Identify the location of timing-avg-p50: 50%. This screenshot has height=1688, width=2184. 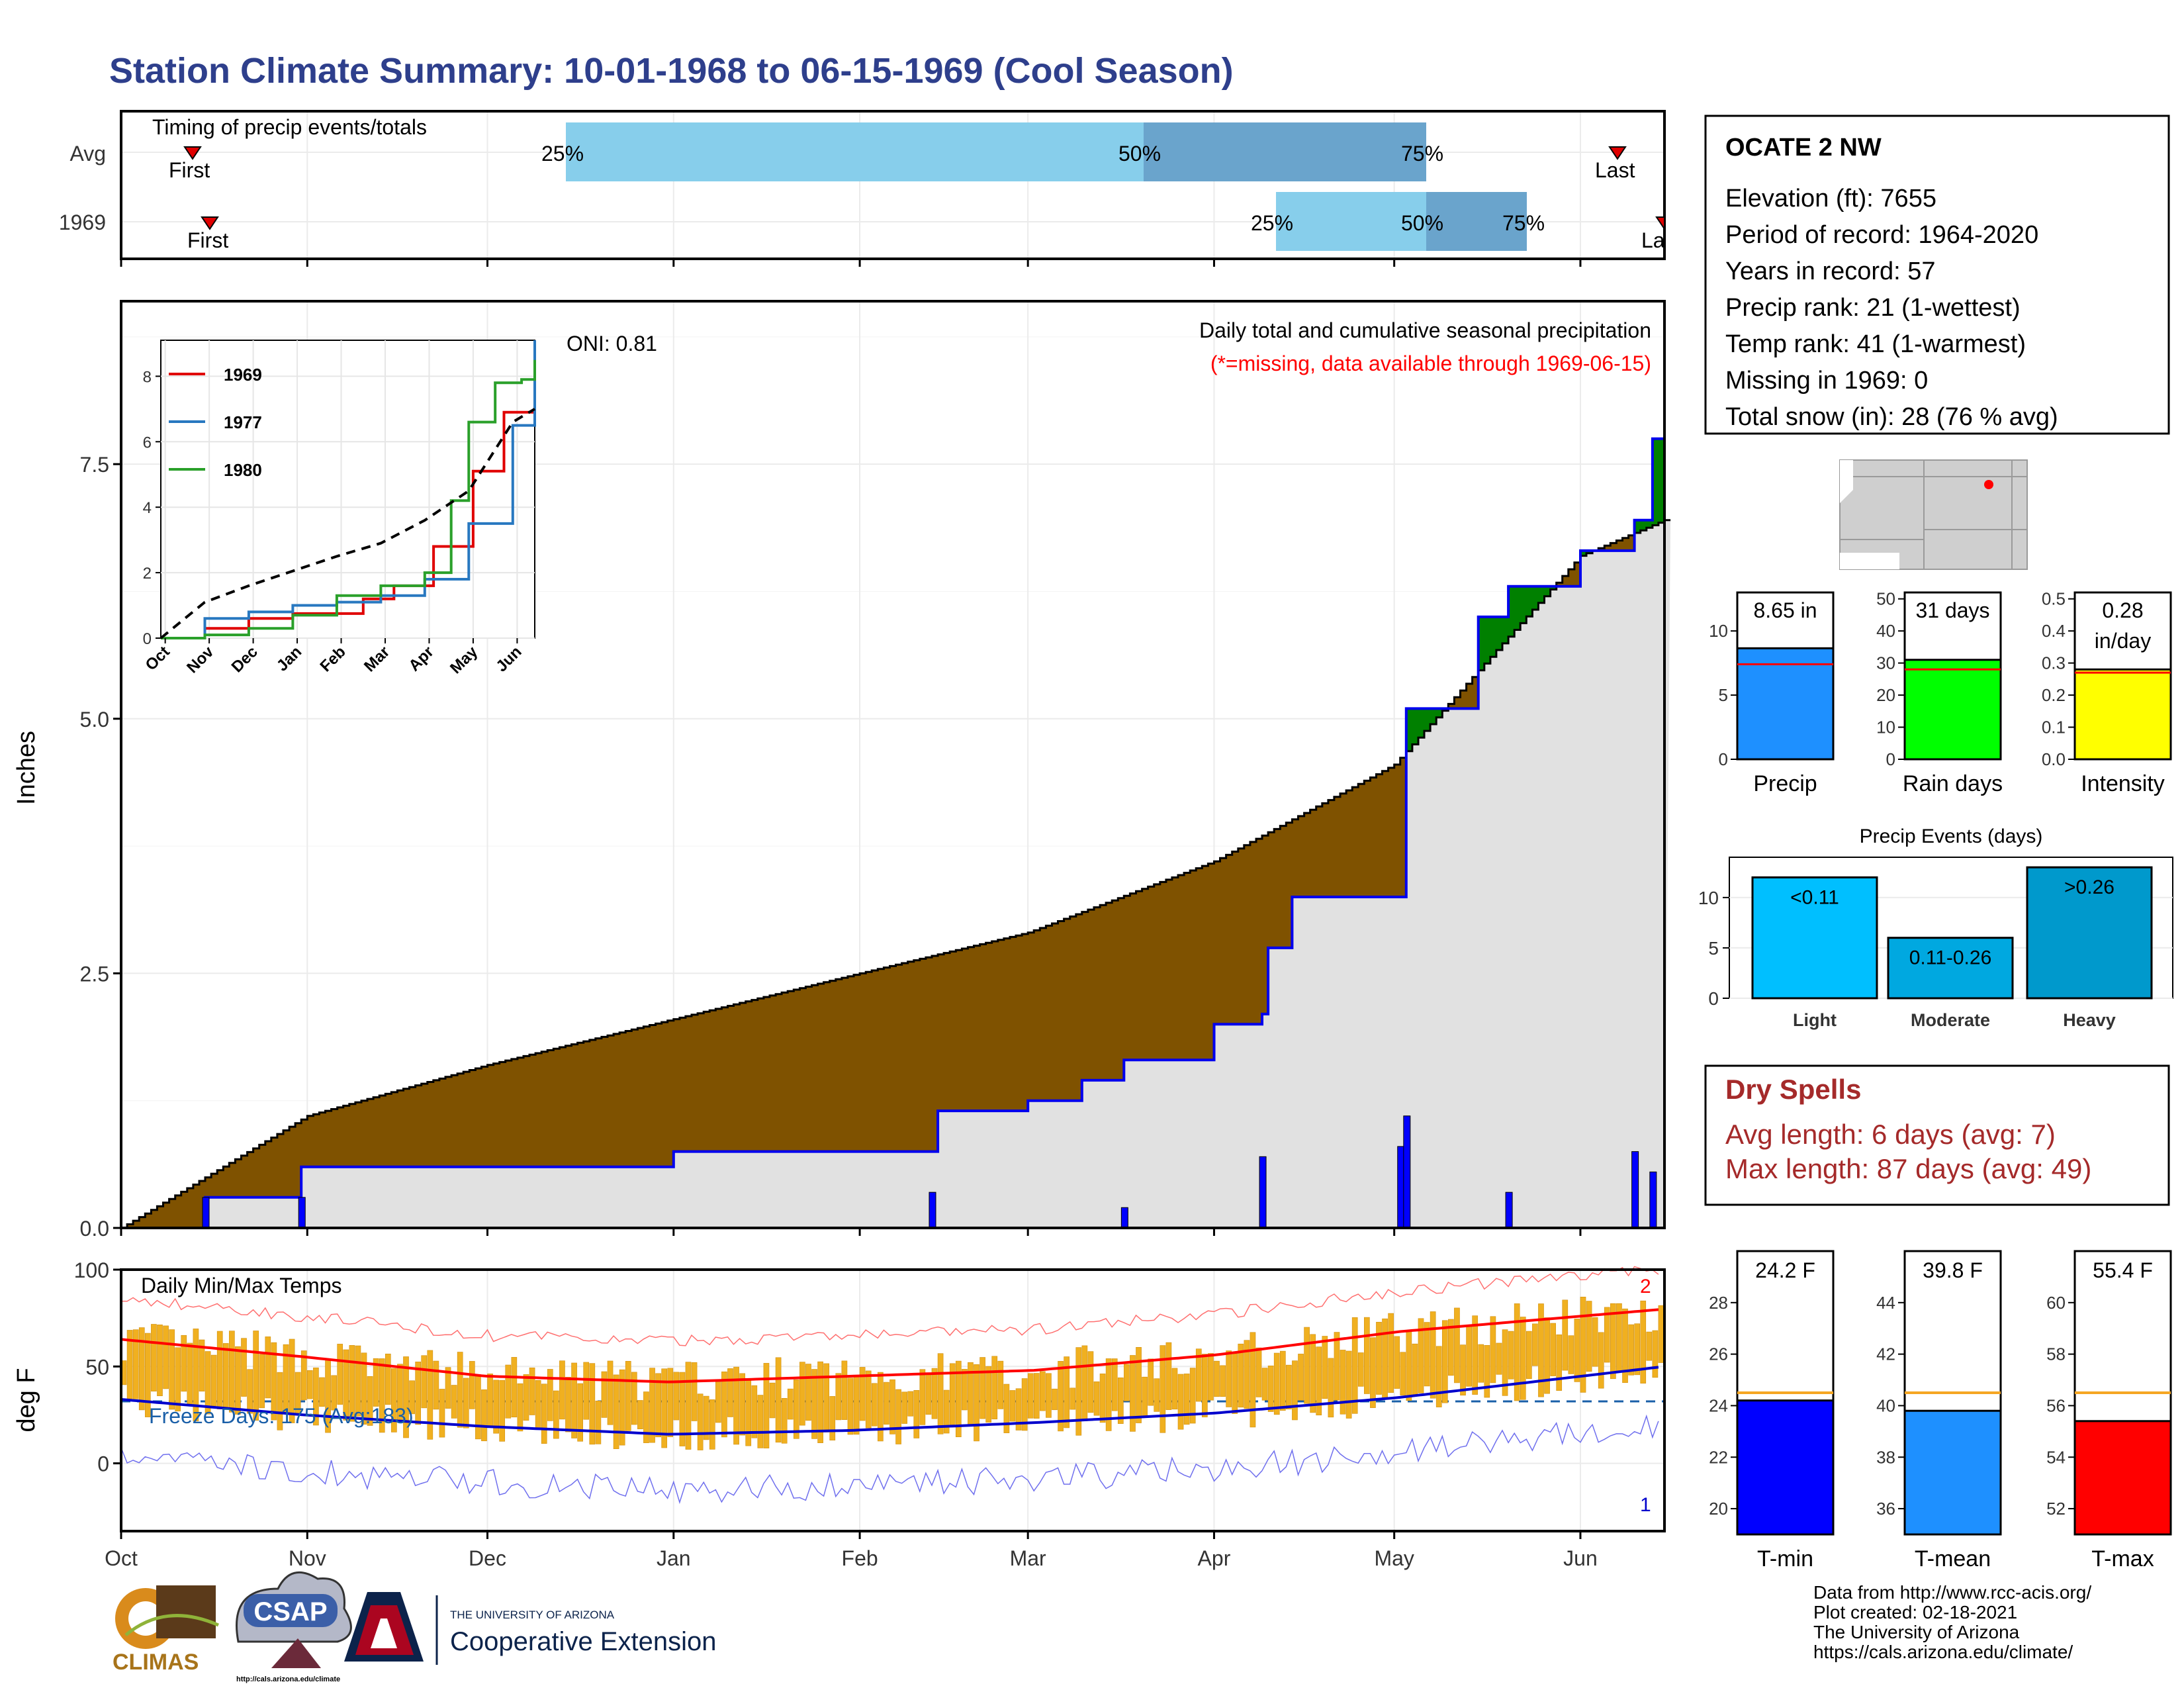
(1139, 153).